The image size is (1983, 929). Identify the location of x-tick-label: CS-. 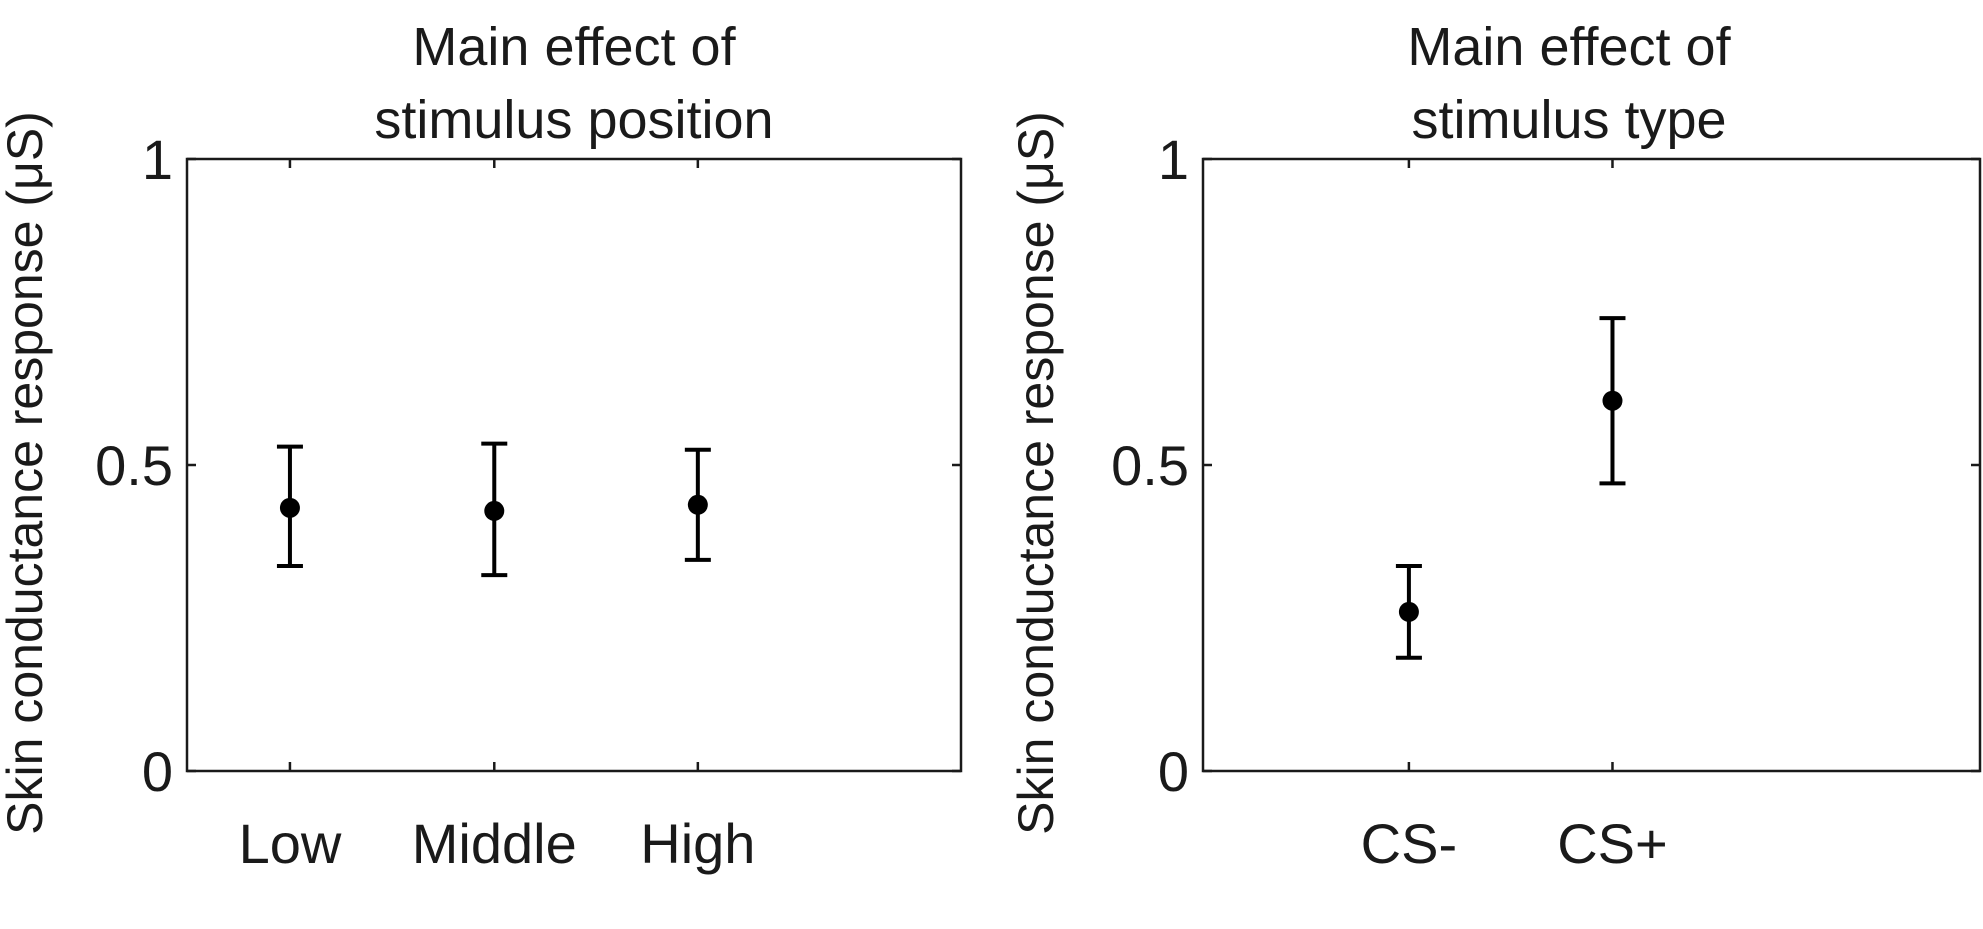
(1409, 843).